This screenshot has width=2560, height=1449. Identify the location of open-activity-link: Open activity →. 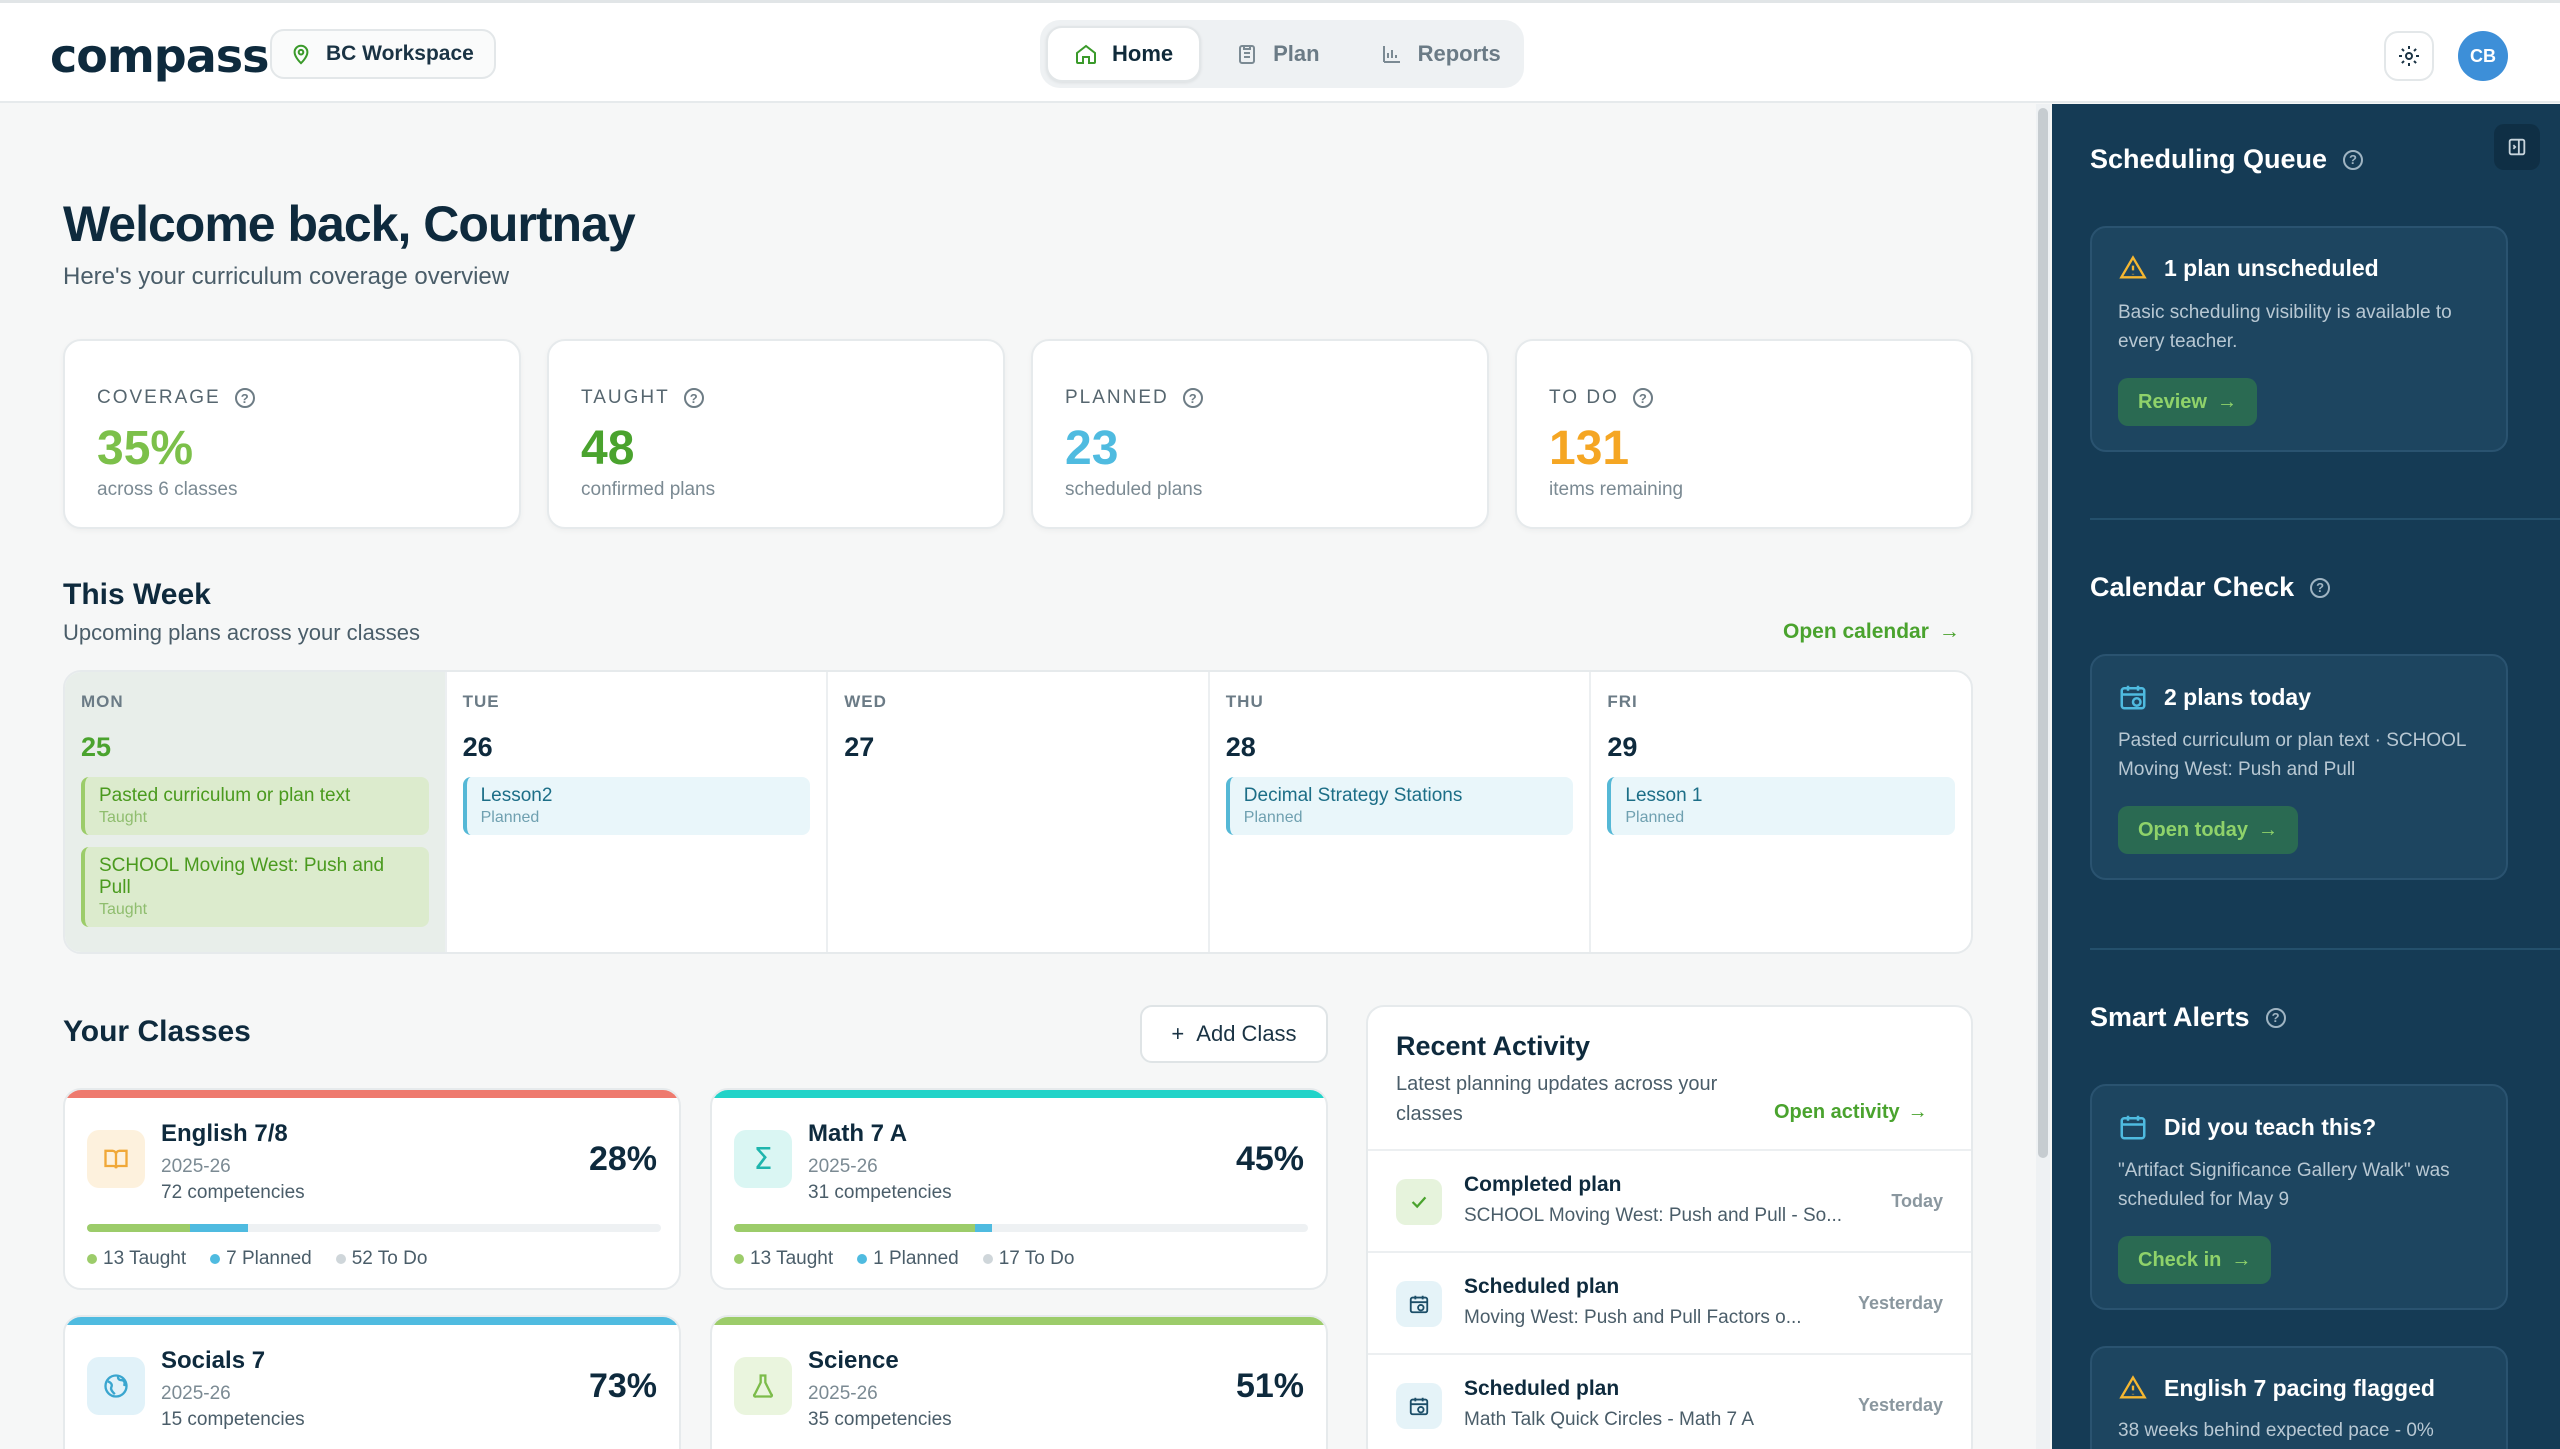
(1851, 1112).